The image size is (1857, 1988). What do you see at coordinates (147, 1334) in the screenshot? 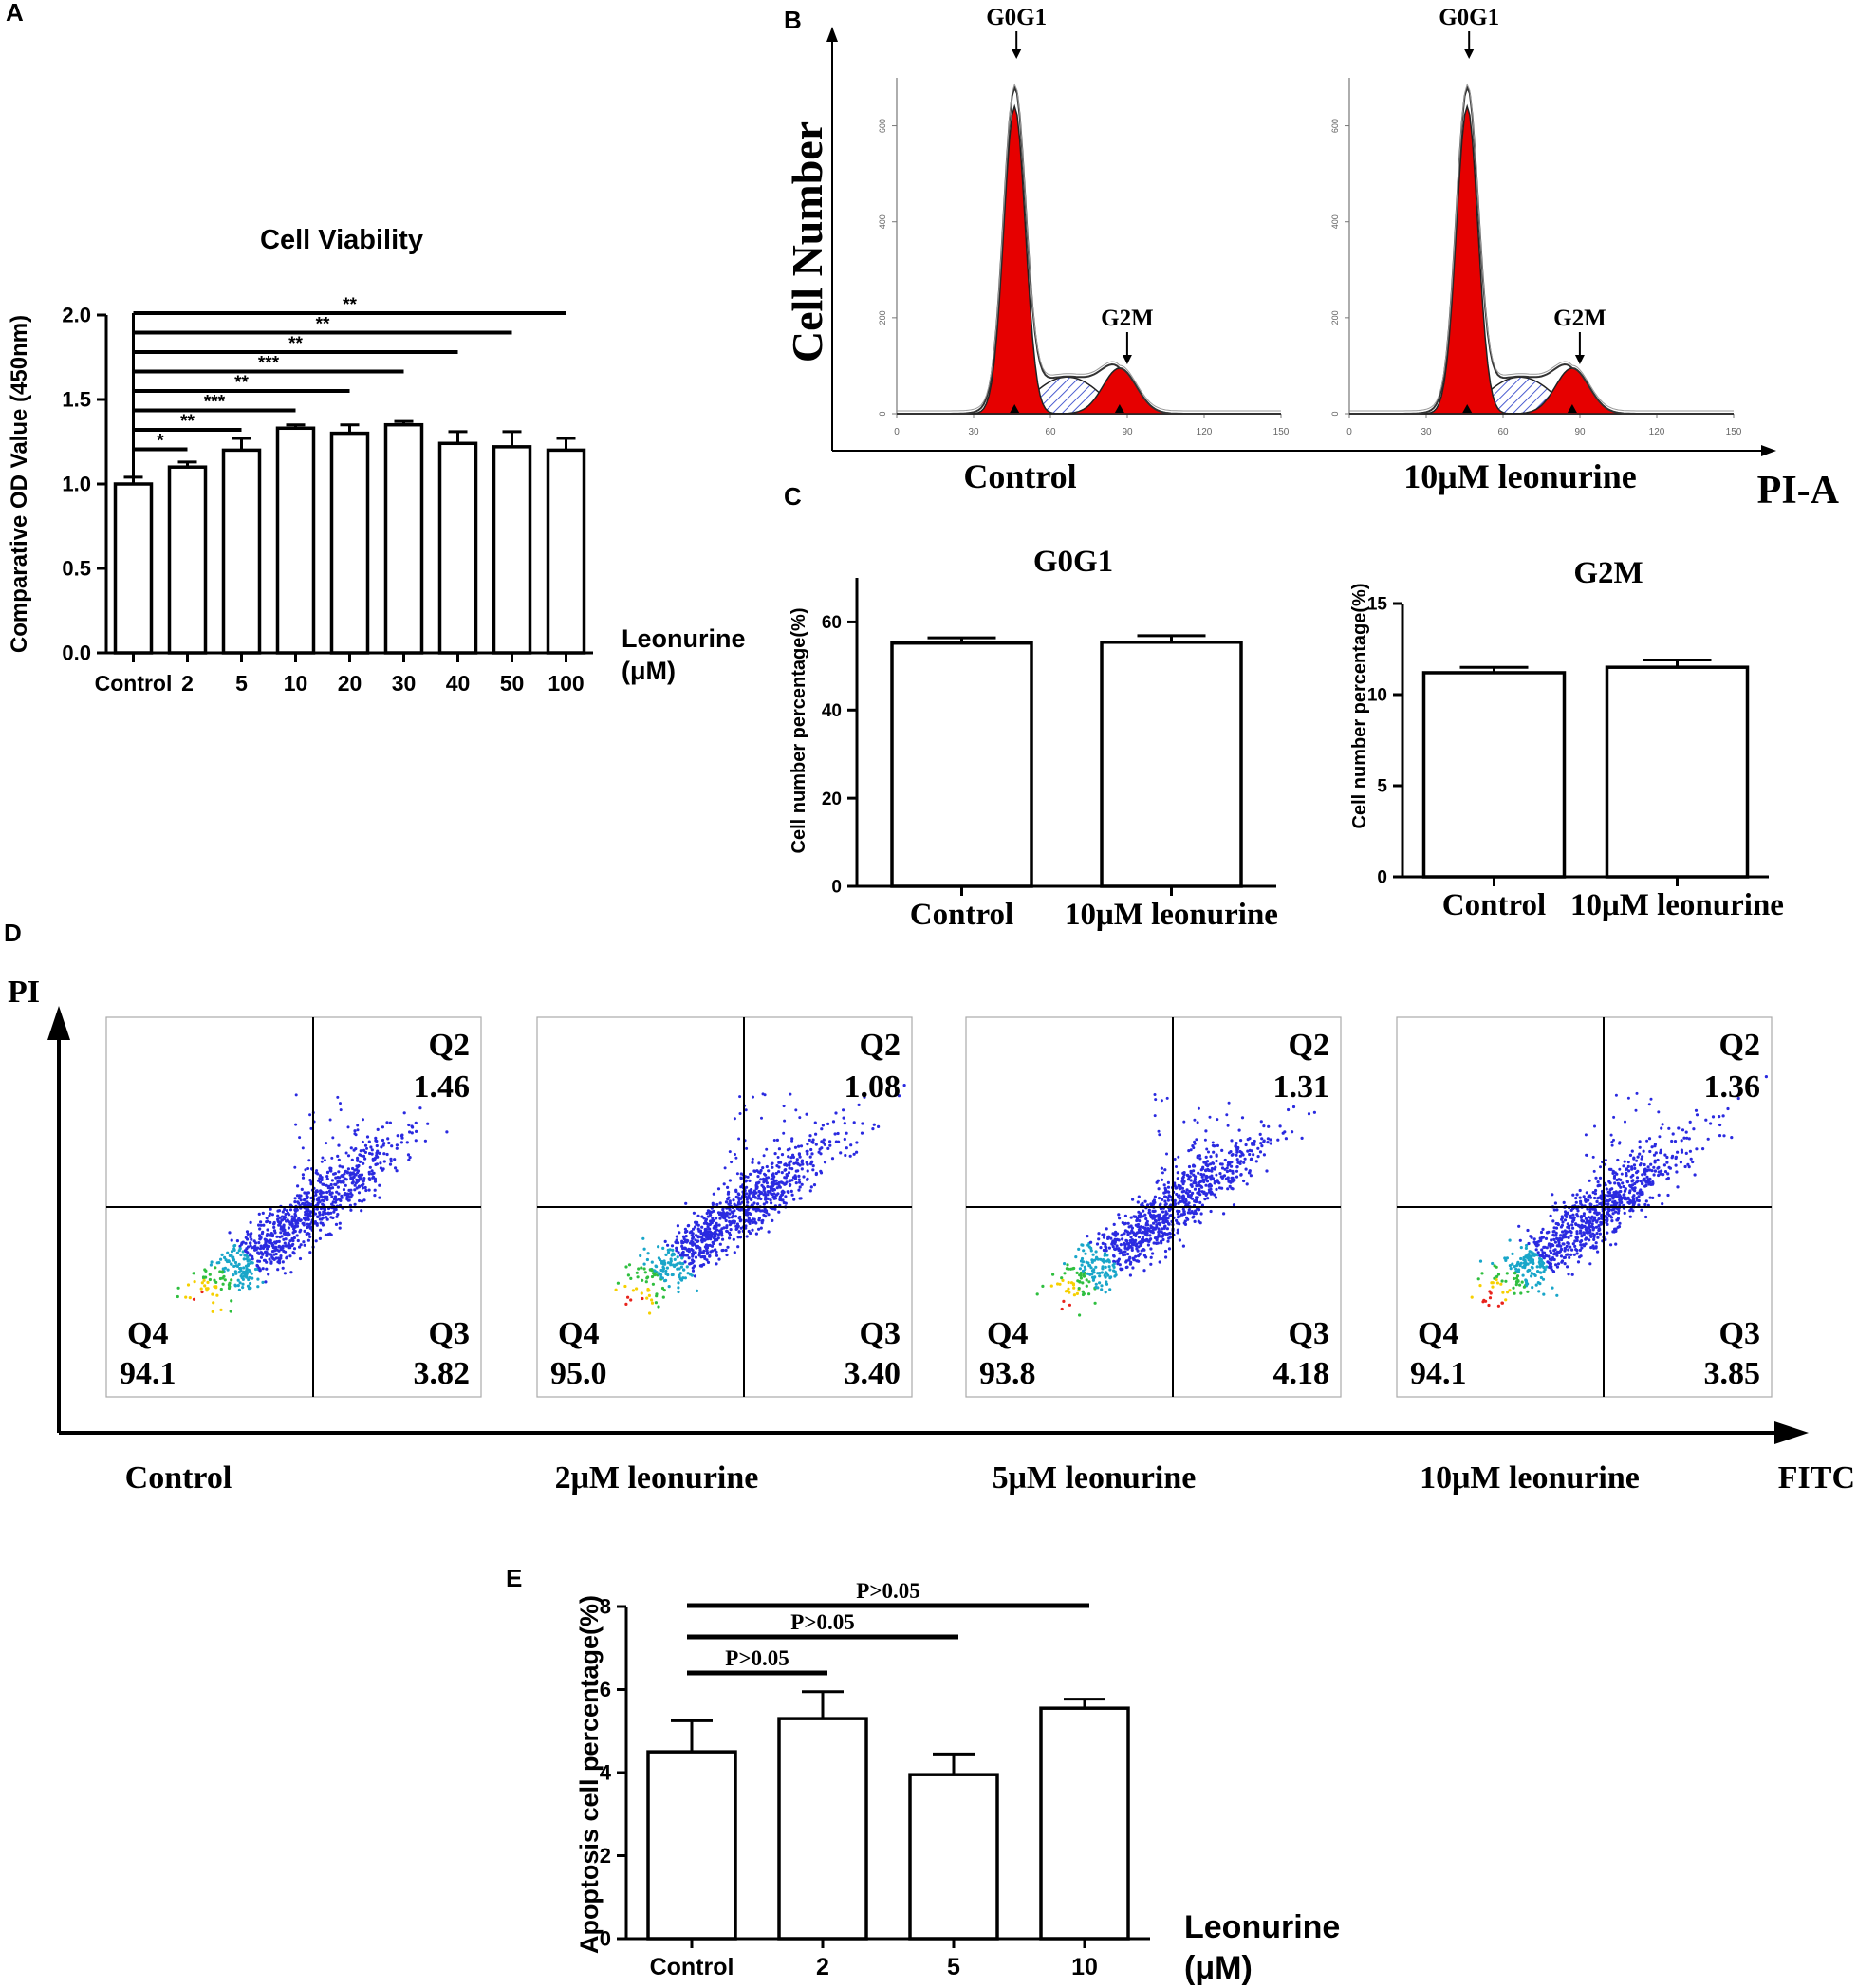
I see `q4-label: Q4` at bounding box center [147, 1334].